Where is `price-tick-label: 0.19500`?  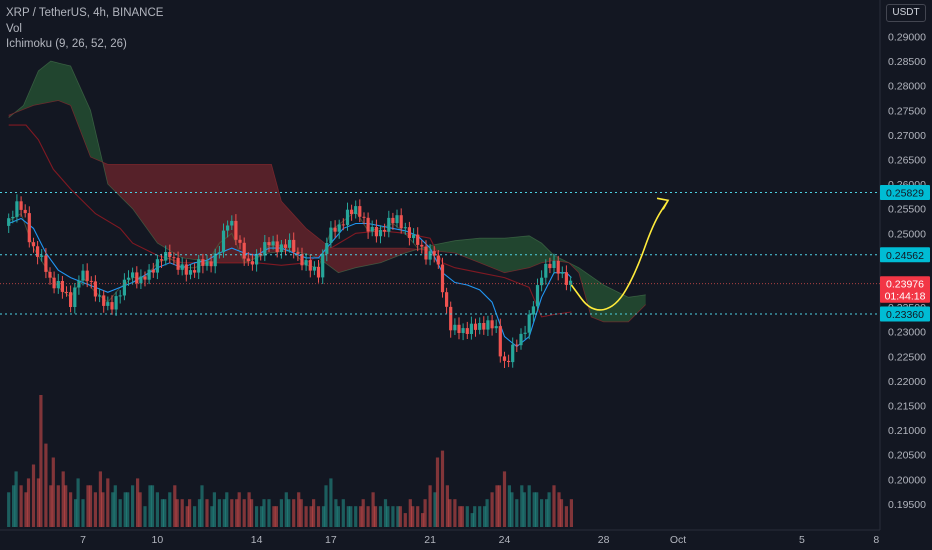 price-tick-label: 0.19500 is located at coordinates (907, 505).